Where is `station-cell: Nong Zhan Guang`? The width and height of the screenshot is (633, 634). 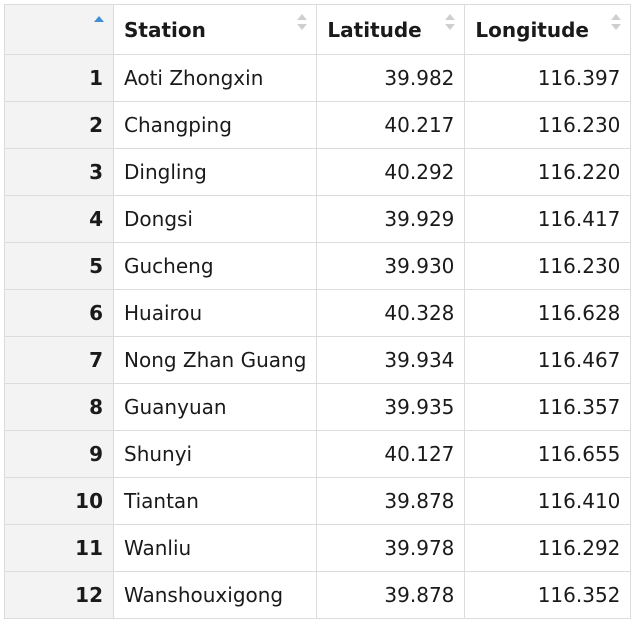
station-cell: Nong Zhan Guang is located at coordinates (215, 360).